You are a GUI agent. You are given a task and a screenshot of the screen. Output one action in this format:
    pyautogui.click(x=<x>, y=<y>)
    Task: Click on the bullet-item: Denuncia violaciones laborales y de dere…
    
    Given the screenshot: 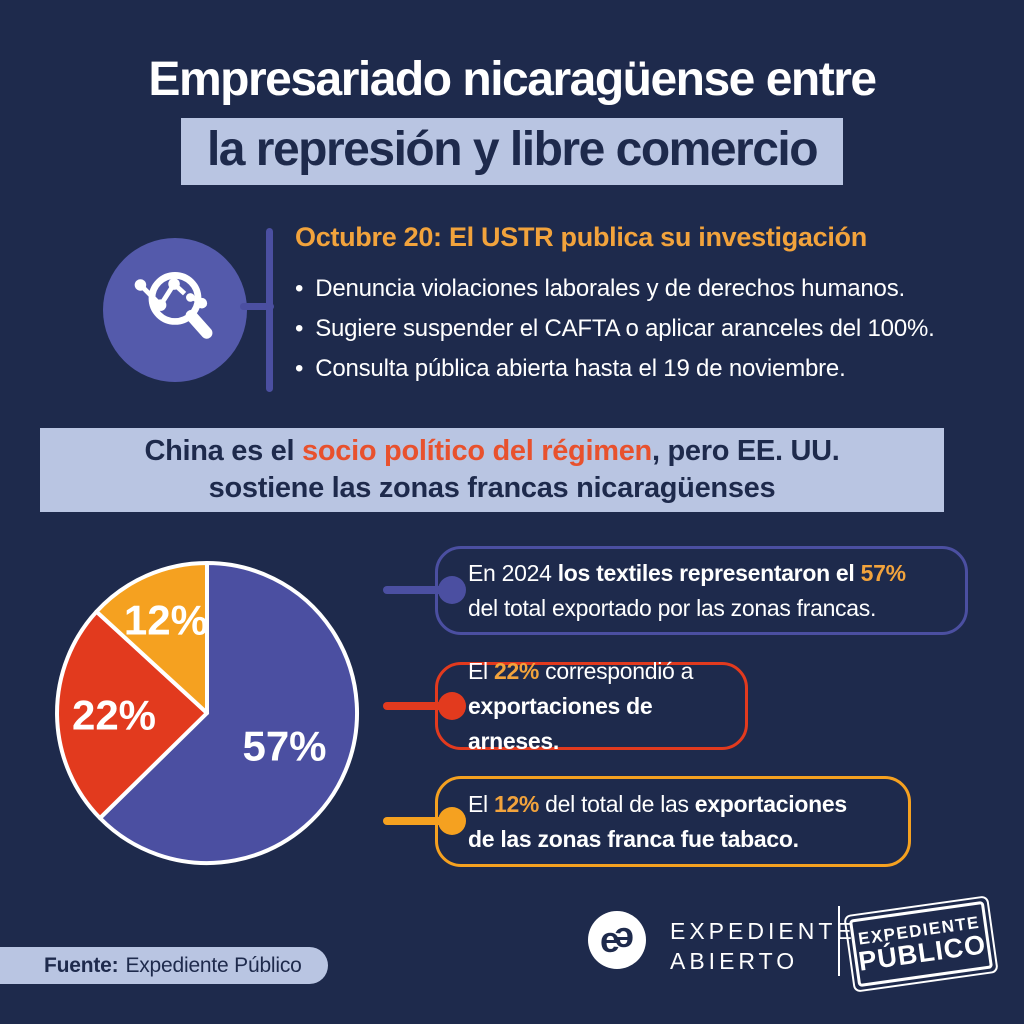 What is the action you would take?
    pyautogui.click(x=631, y=289)
    